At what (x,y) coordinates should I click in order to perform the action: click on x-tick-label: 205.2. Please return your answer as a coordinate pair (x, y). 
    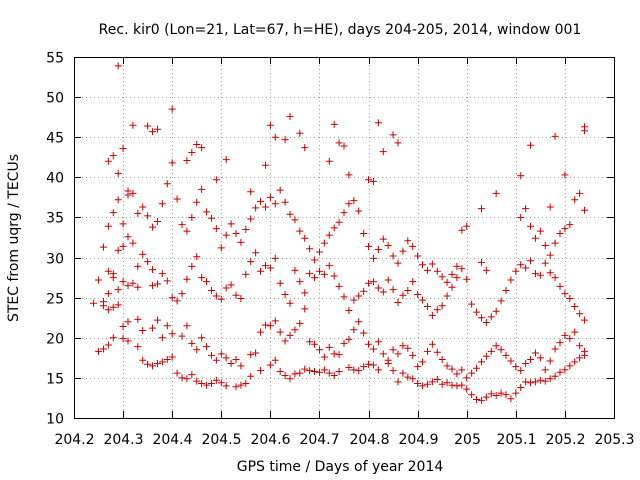
    Looking at the image, I should click on (565, 440).